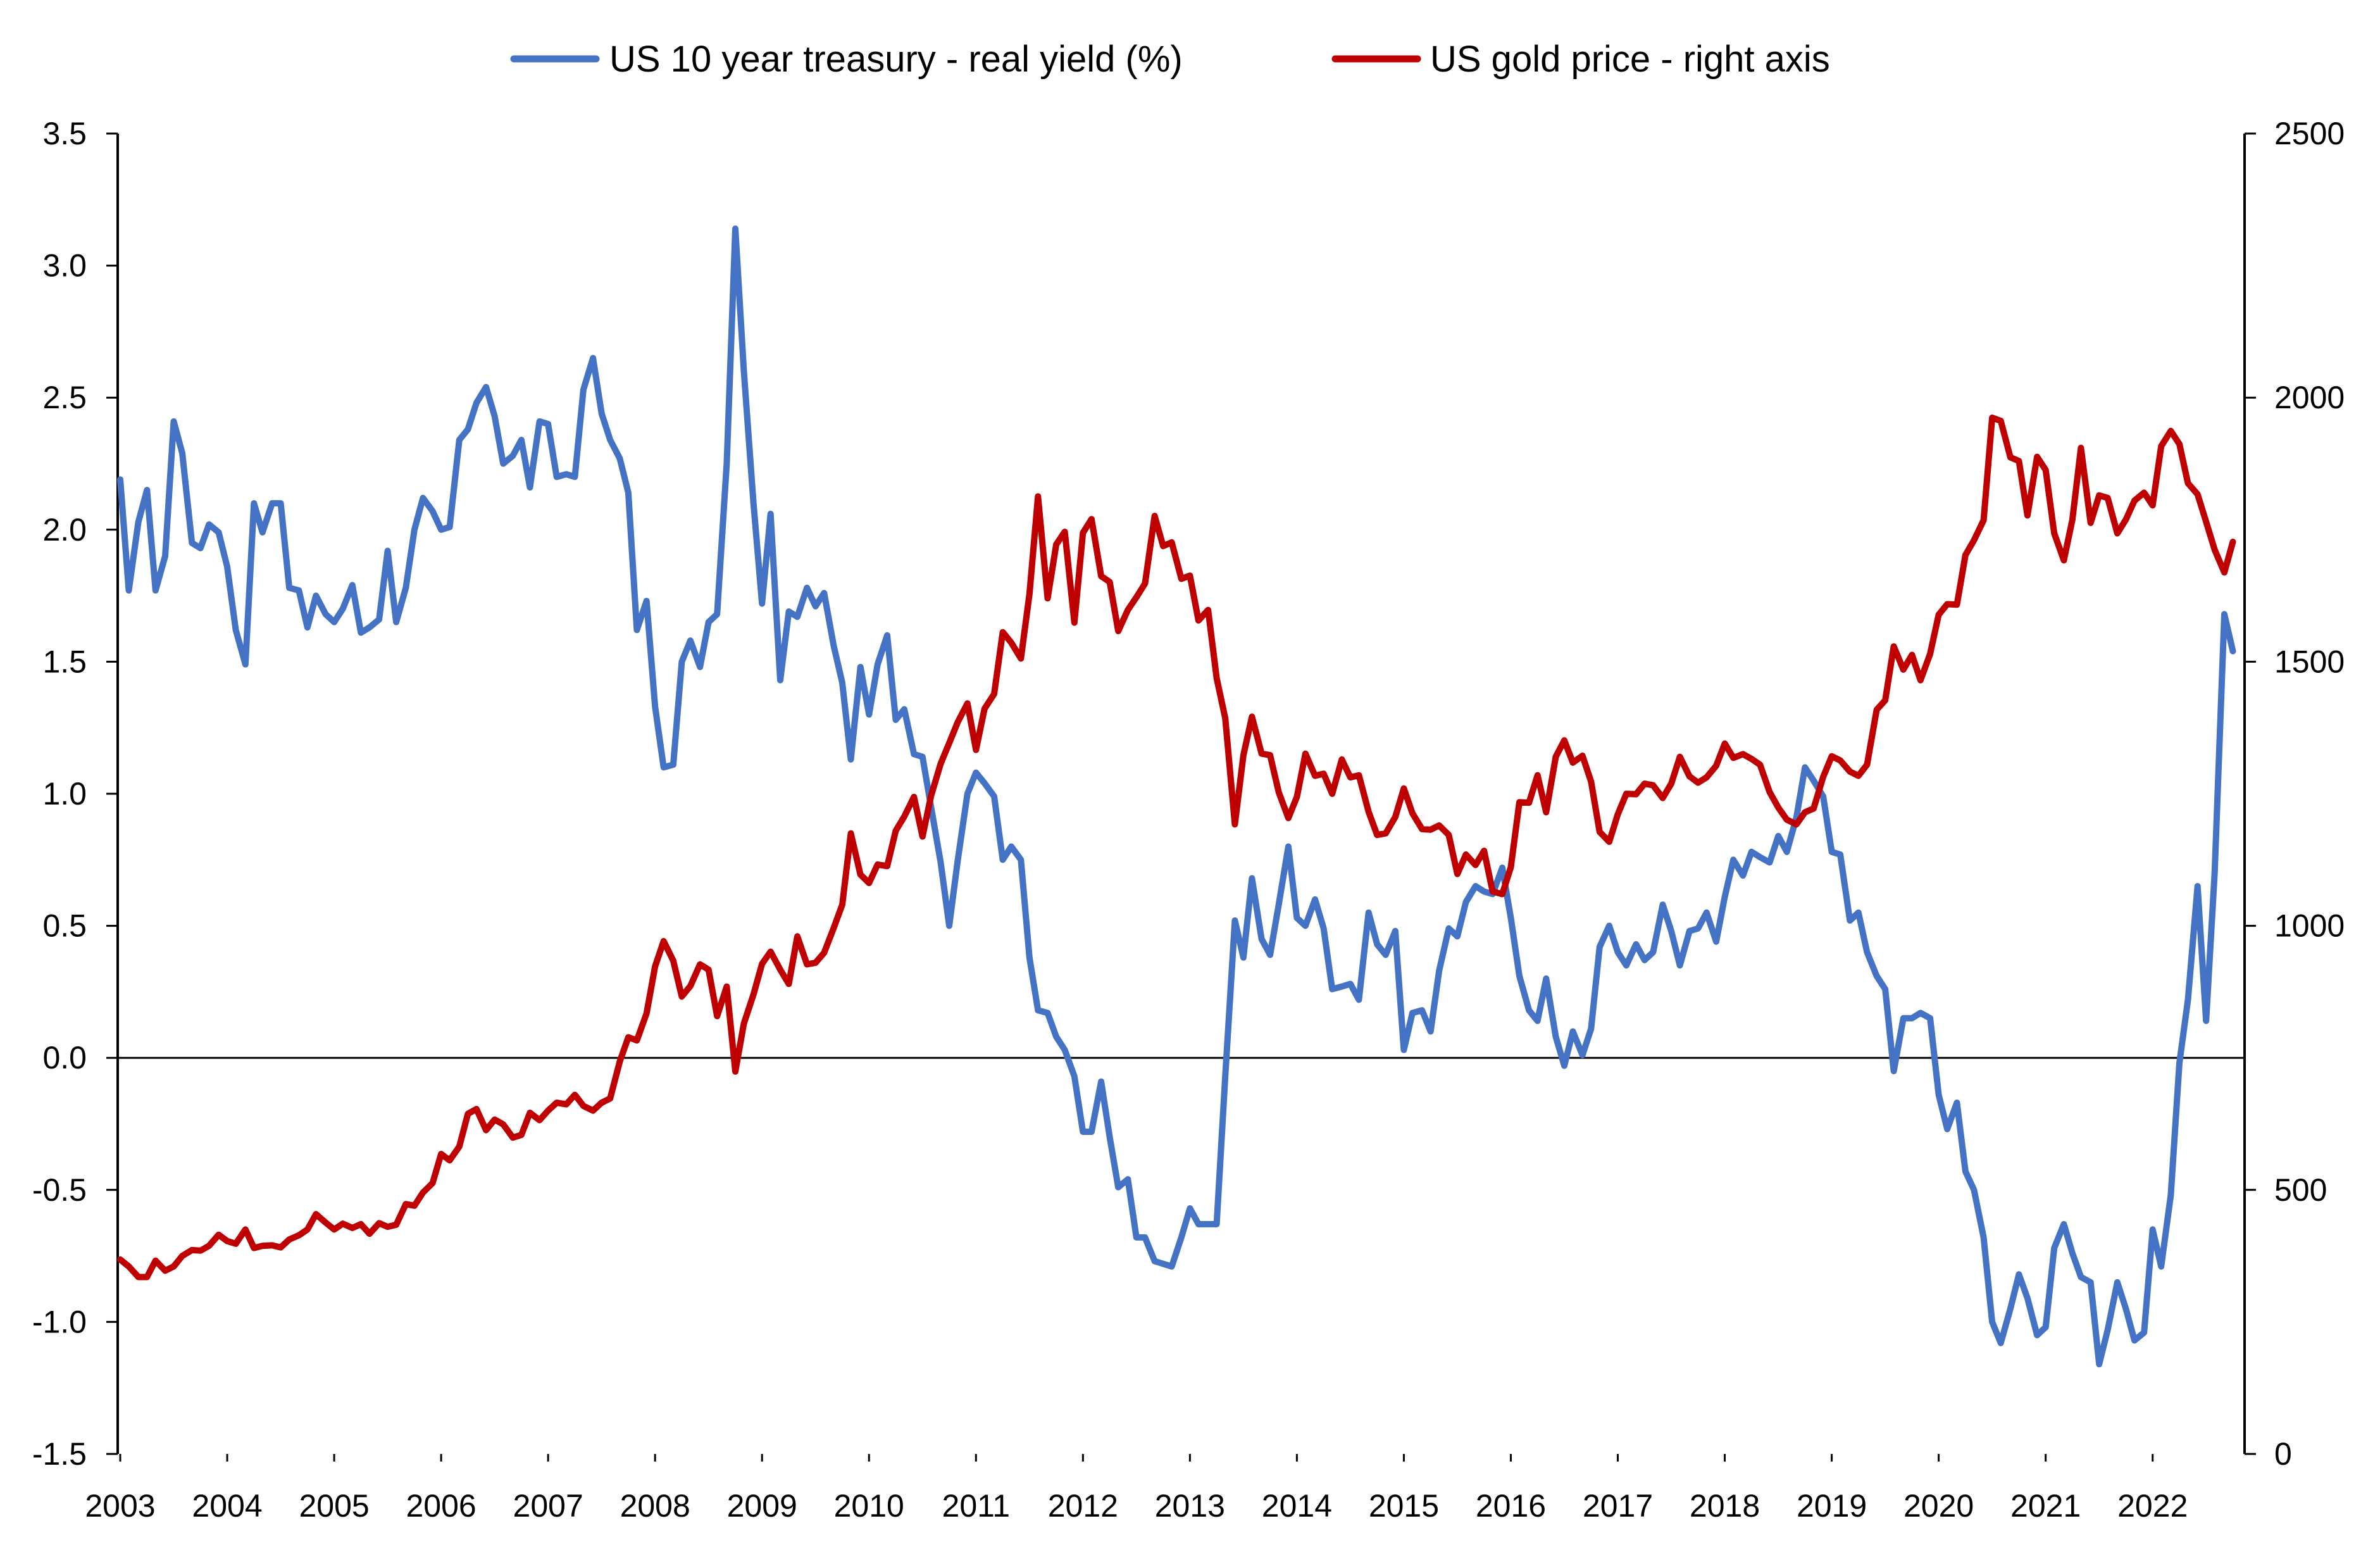 The image size is (2380, 1547). I want to click on left-tick-label: -1.5, so click(59, 1454).